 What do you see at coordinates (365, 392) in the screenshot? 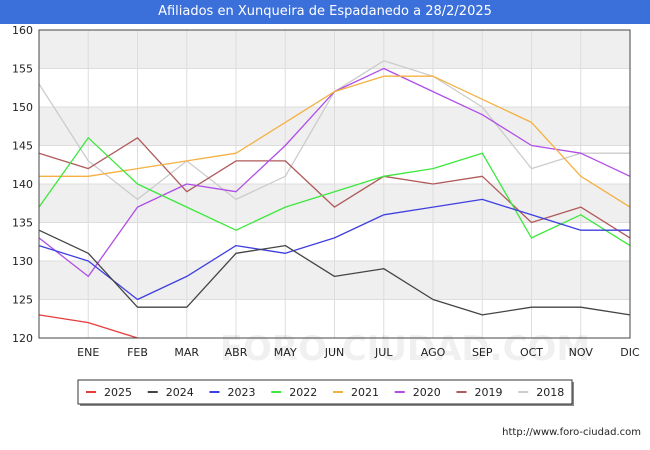
I see `legend-label-2021: 2021` at bounding box center [365, 392].